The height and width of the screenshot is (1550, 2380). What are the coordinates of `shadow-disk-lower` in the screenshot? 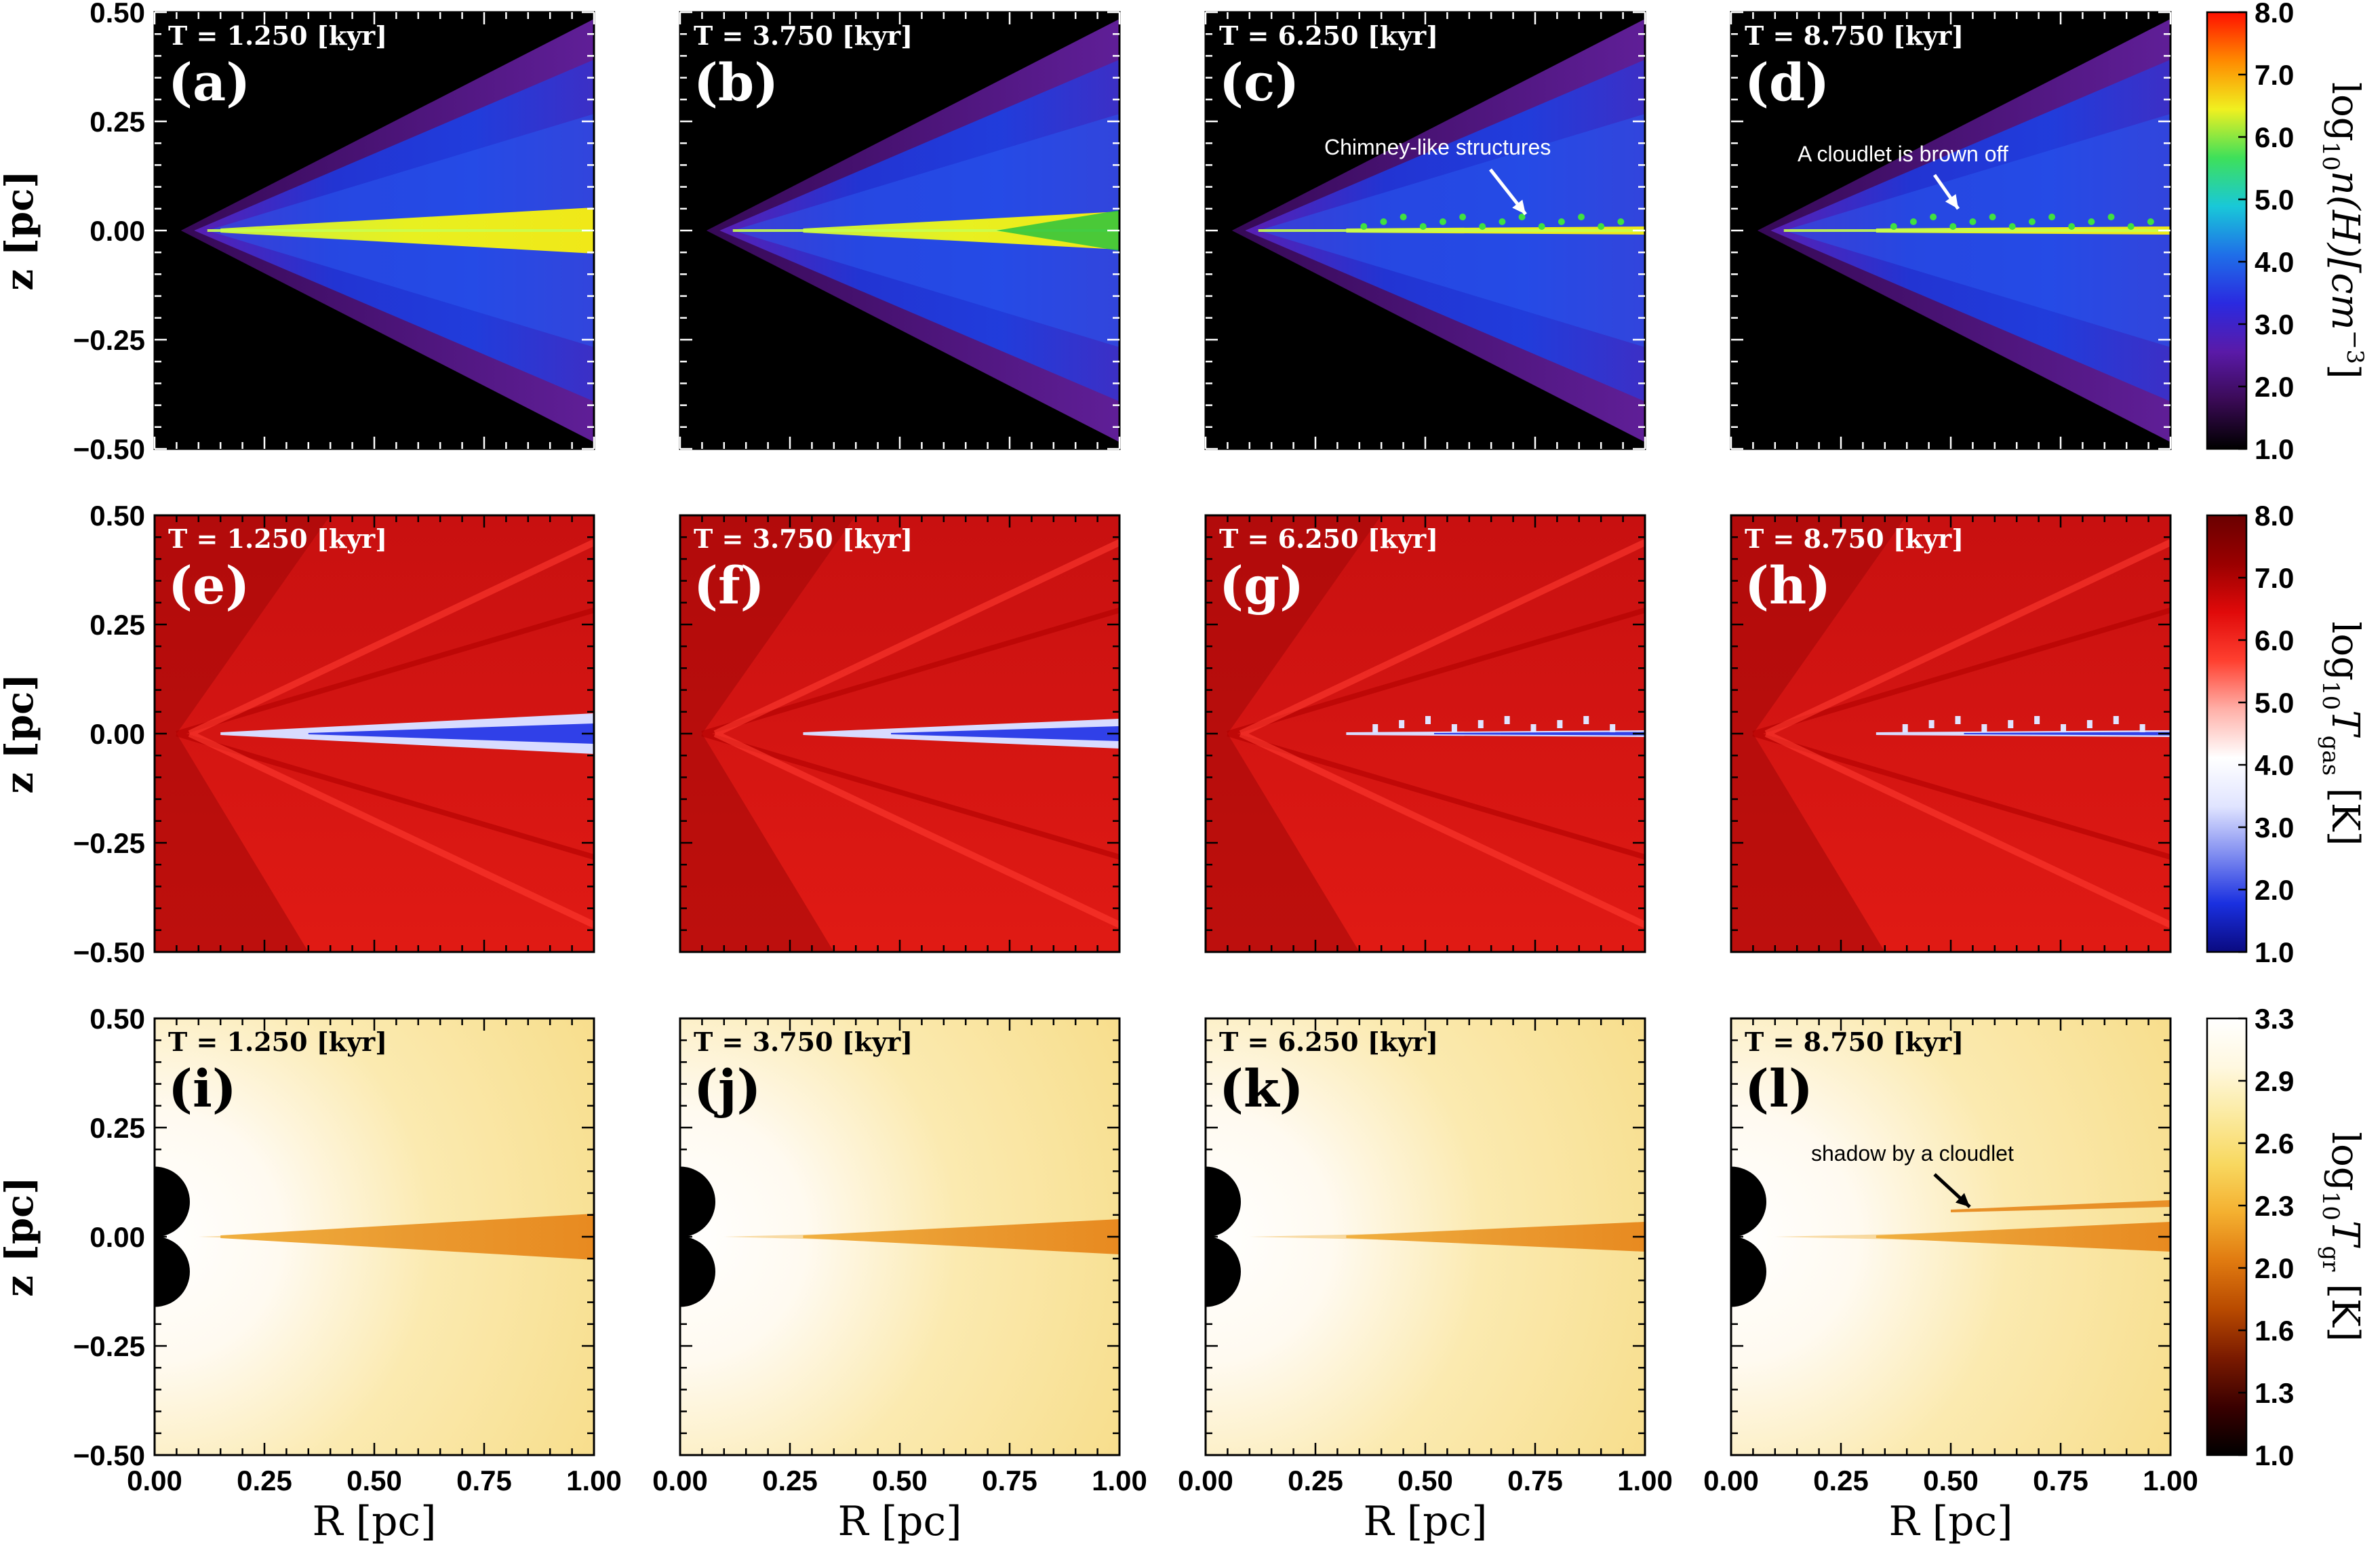 It's located at (1749, 1271).